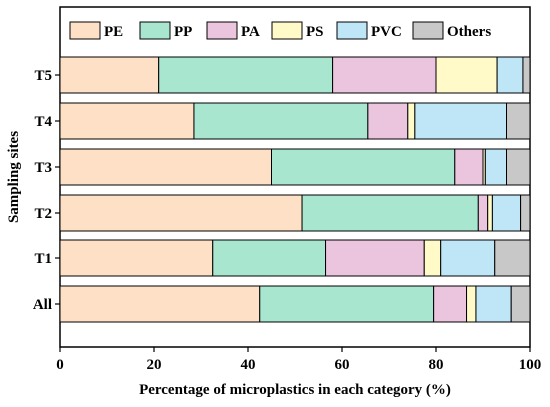 The width and height of the screenshot is (550, 407). I want to click on bar-all-ps, so click(471, 304).